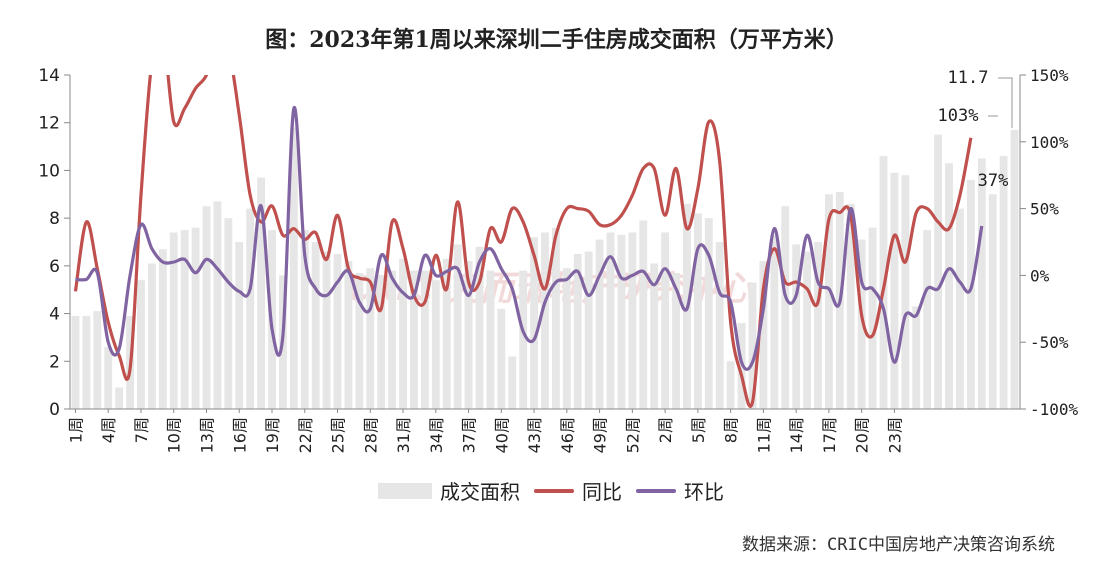  Describe the element at coordinates (338, 435) in the screenshot. I see `x-tick-label: 25周` at that location.